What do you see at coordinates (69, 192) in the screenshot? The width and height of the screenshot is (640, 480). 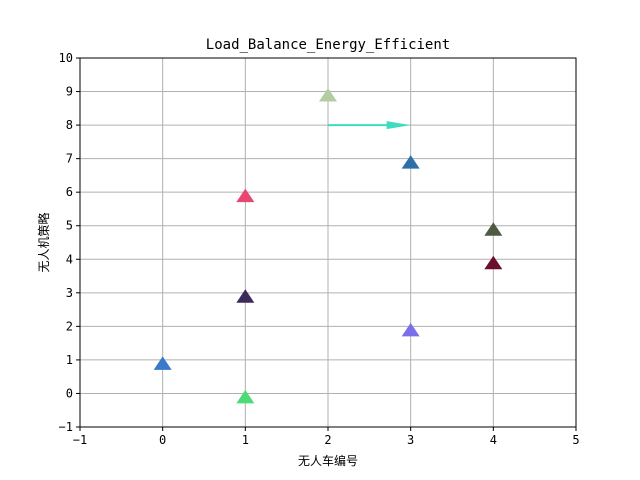 I see `y-tick-label: 6` at bounding box center [69, 192].